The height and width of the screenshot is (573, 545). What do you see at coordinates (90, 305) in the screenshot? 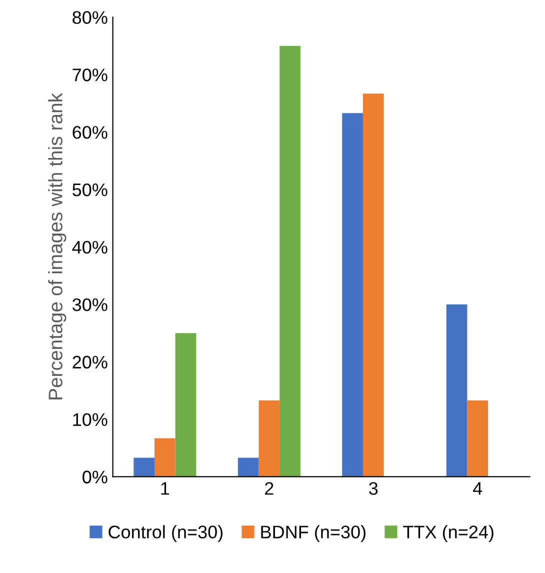
I see `y-tick-label: 30%` at bounding box center [90, 305].